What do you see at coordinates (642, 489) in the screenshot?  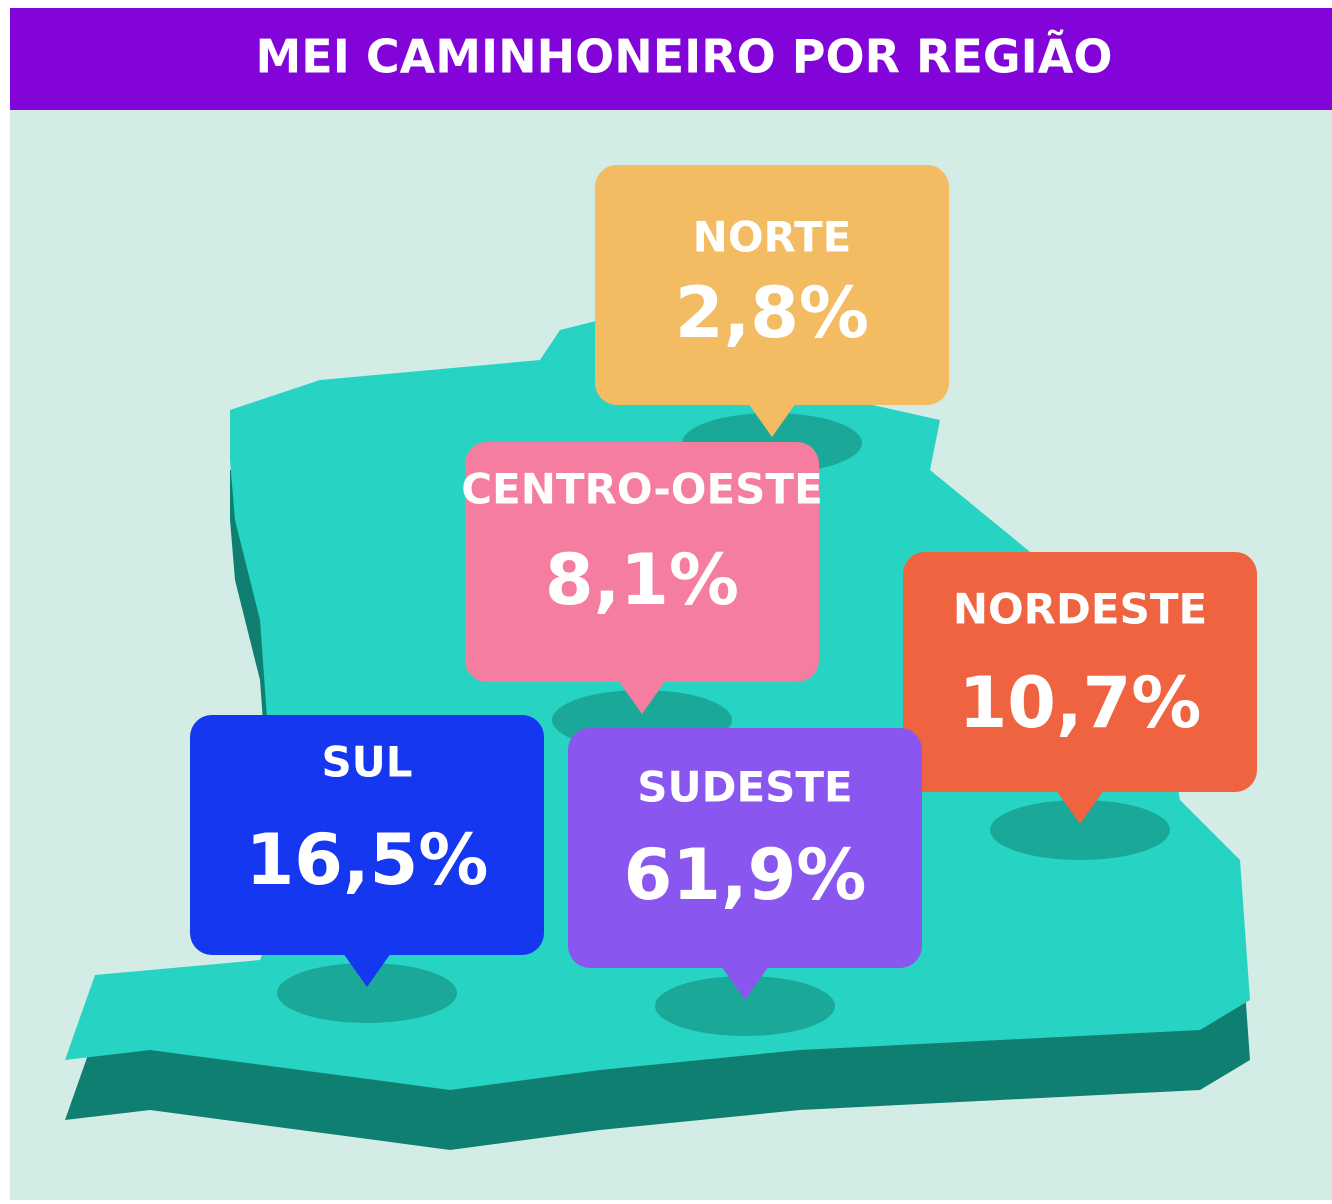 I see `region-name: CENTRO-OESTE` at bounding box center [642, 489].